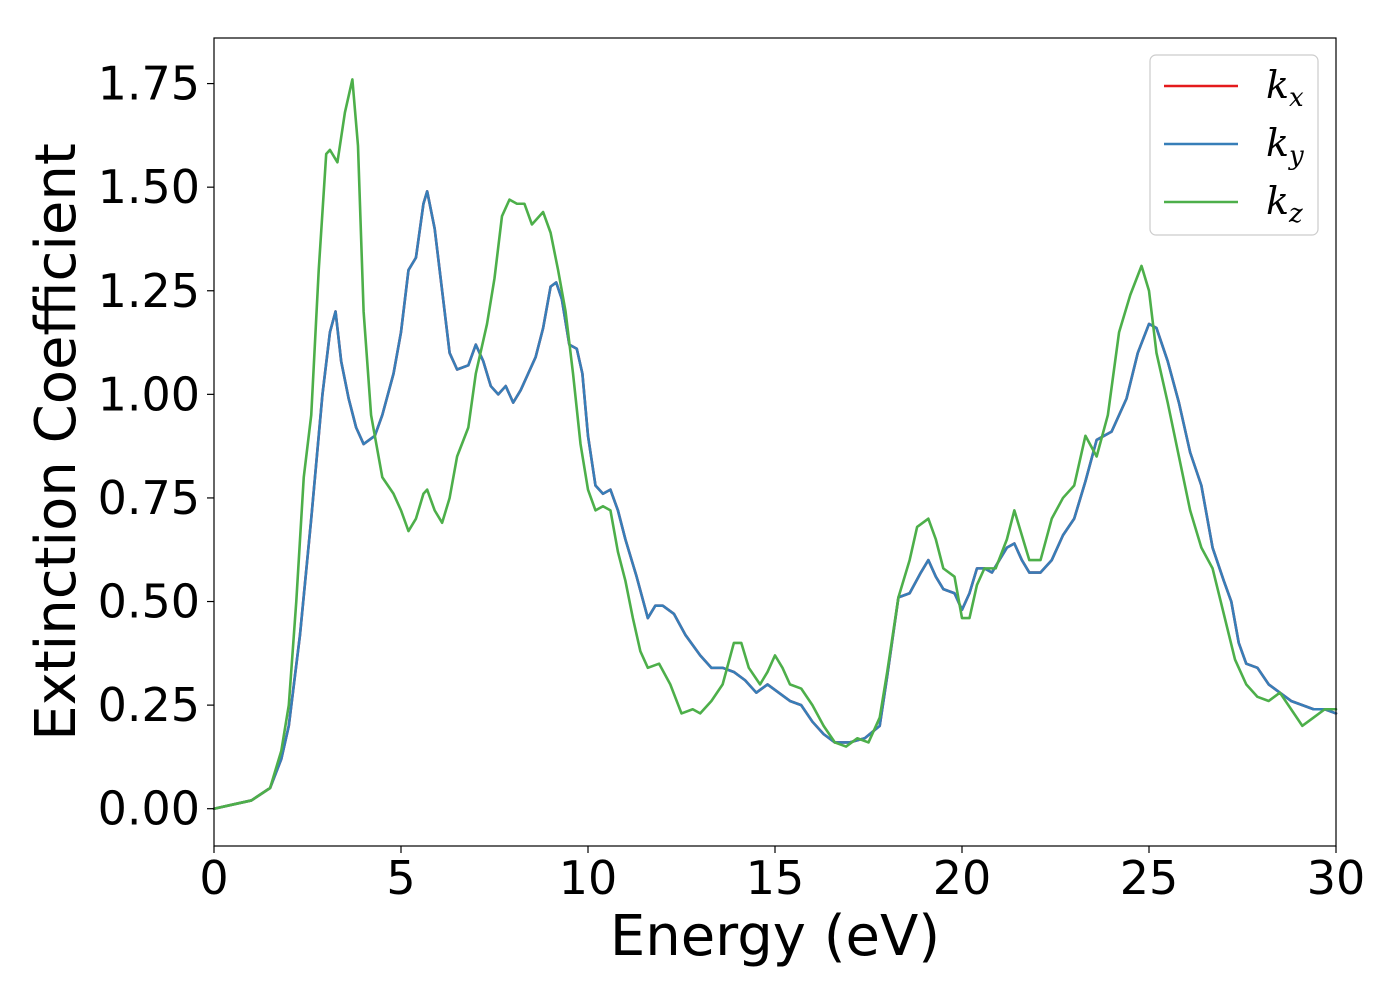 The image size is (1400, 1000). Describe the element at coordinates (1149, 878) in the screenshot. I see `x-tick-label: 25` at that location.